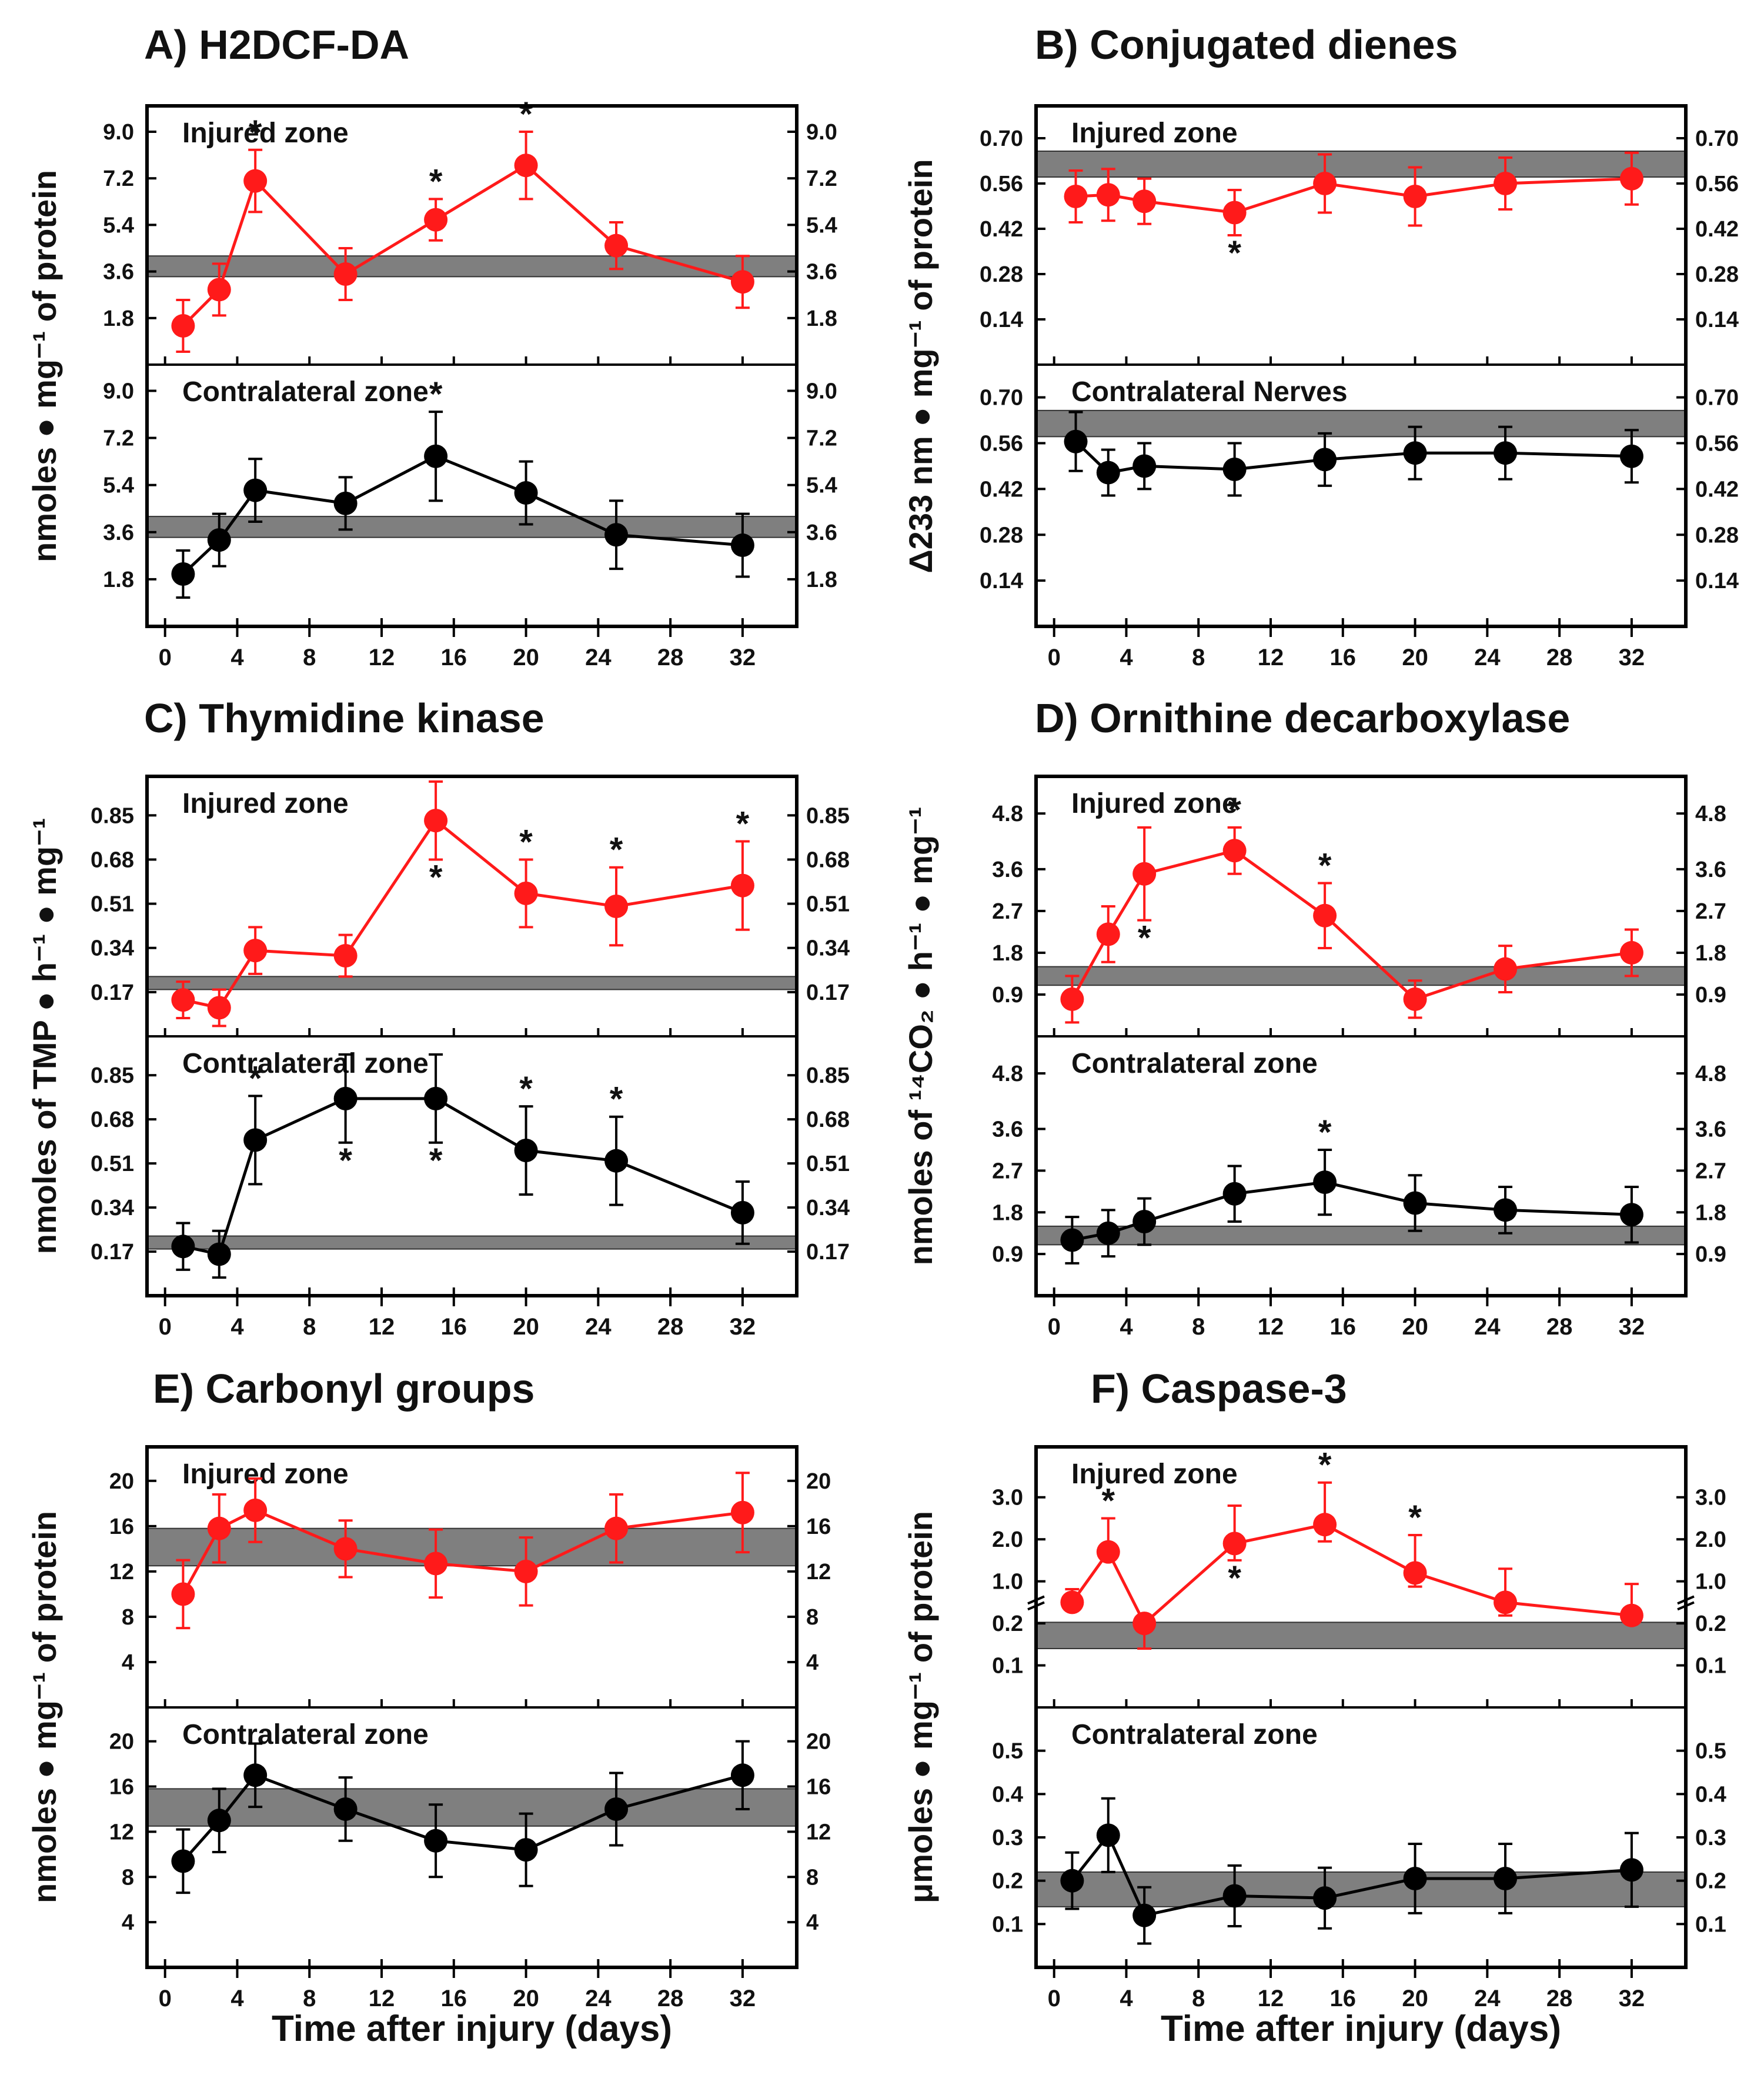  What do you see at coordinates (1007, 1539) in the screenshot?
I see `y-tick-label-left: 2.0` at bounding box center [1007, 1539].